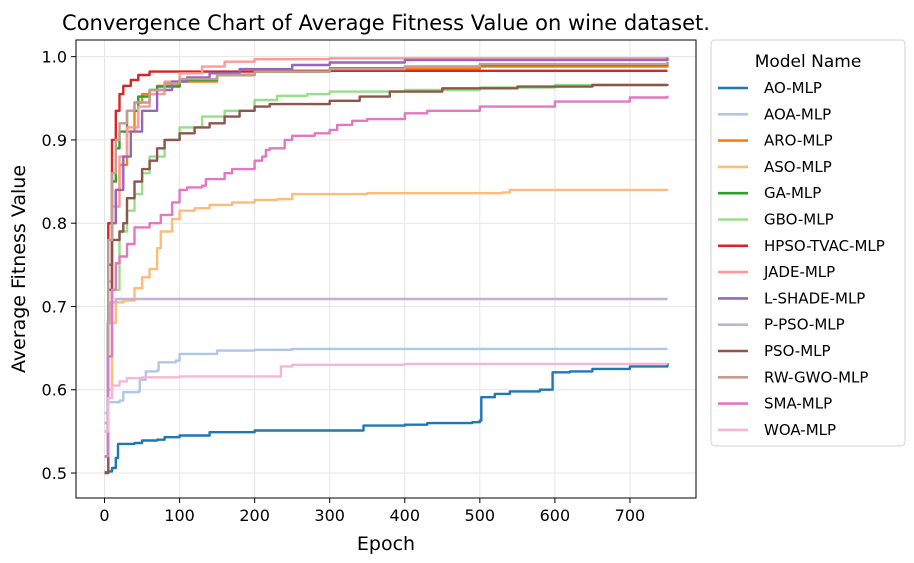 This screenshot has height=563, width=914. Describe the element at coordinates (808, 62) in the screenshot. I see `legend-title: Model Name` at that location.